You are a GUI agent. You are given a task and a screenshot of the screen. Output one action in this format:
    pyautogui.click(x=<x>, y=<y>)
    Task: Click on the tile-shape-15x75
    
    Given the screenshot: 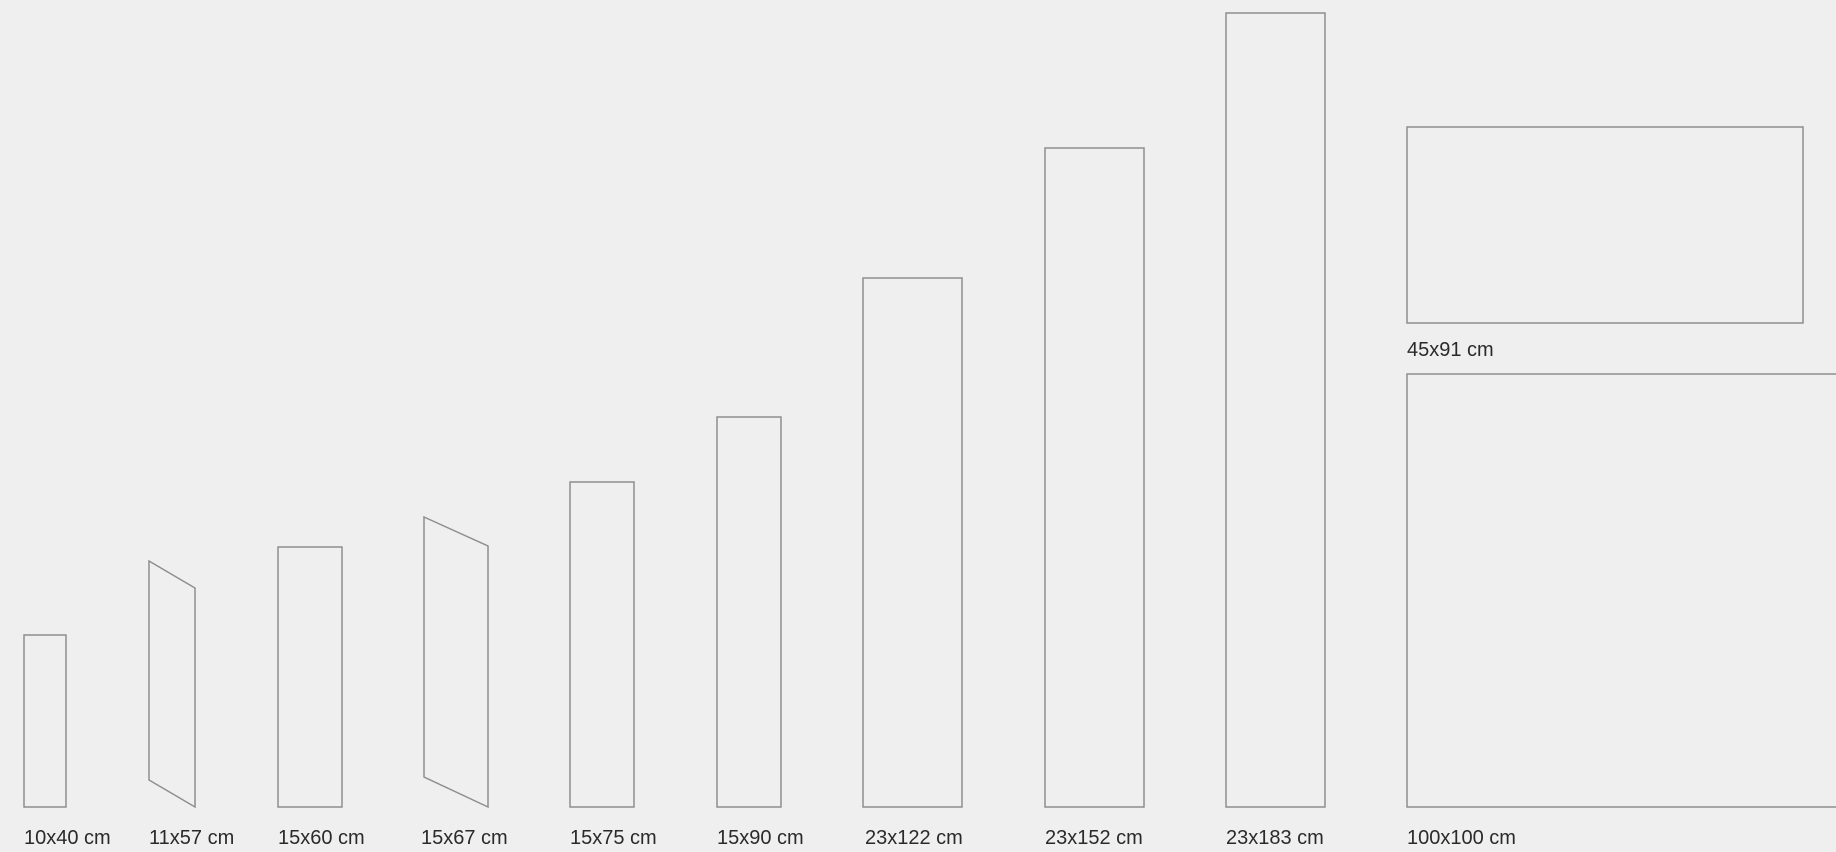 What is the action you would take?
    pyautogui.click(x=602, y=644)
    